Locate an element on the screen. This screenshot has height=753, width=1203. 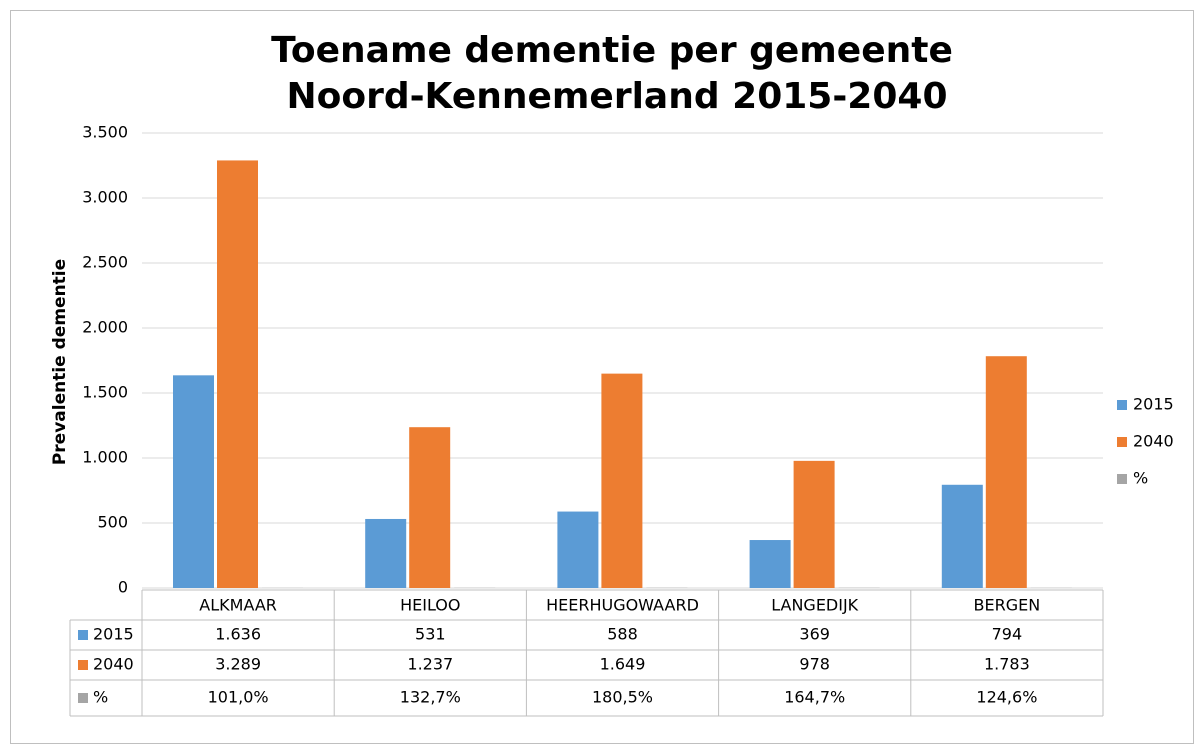
table-cell: 101,0% is located at coordinates (238, 697).